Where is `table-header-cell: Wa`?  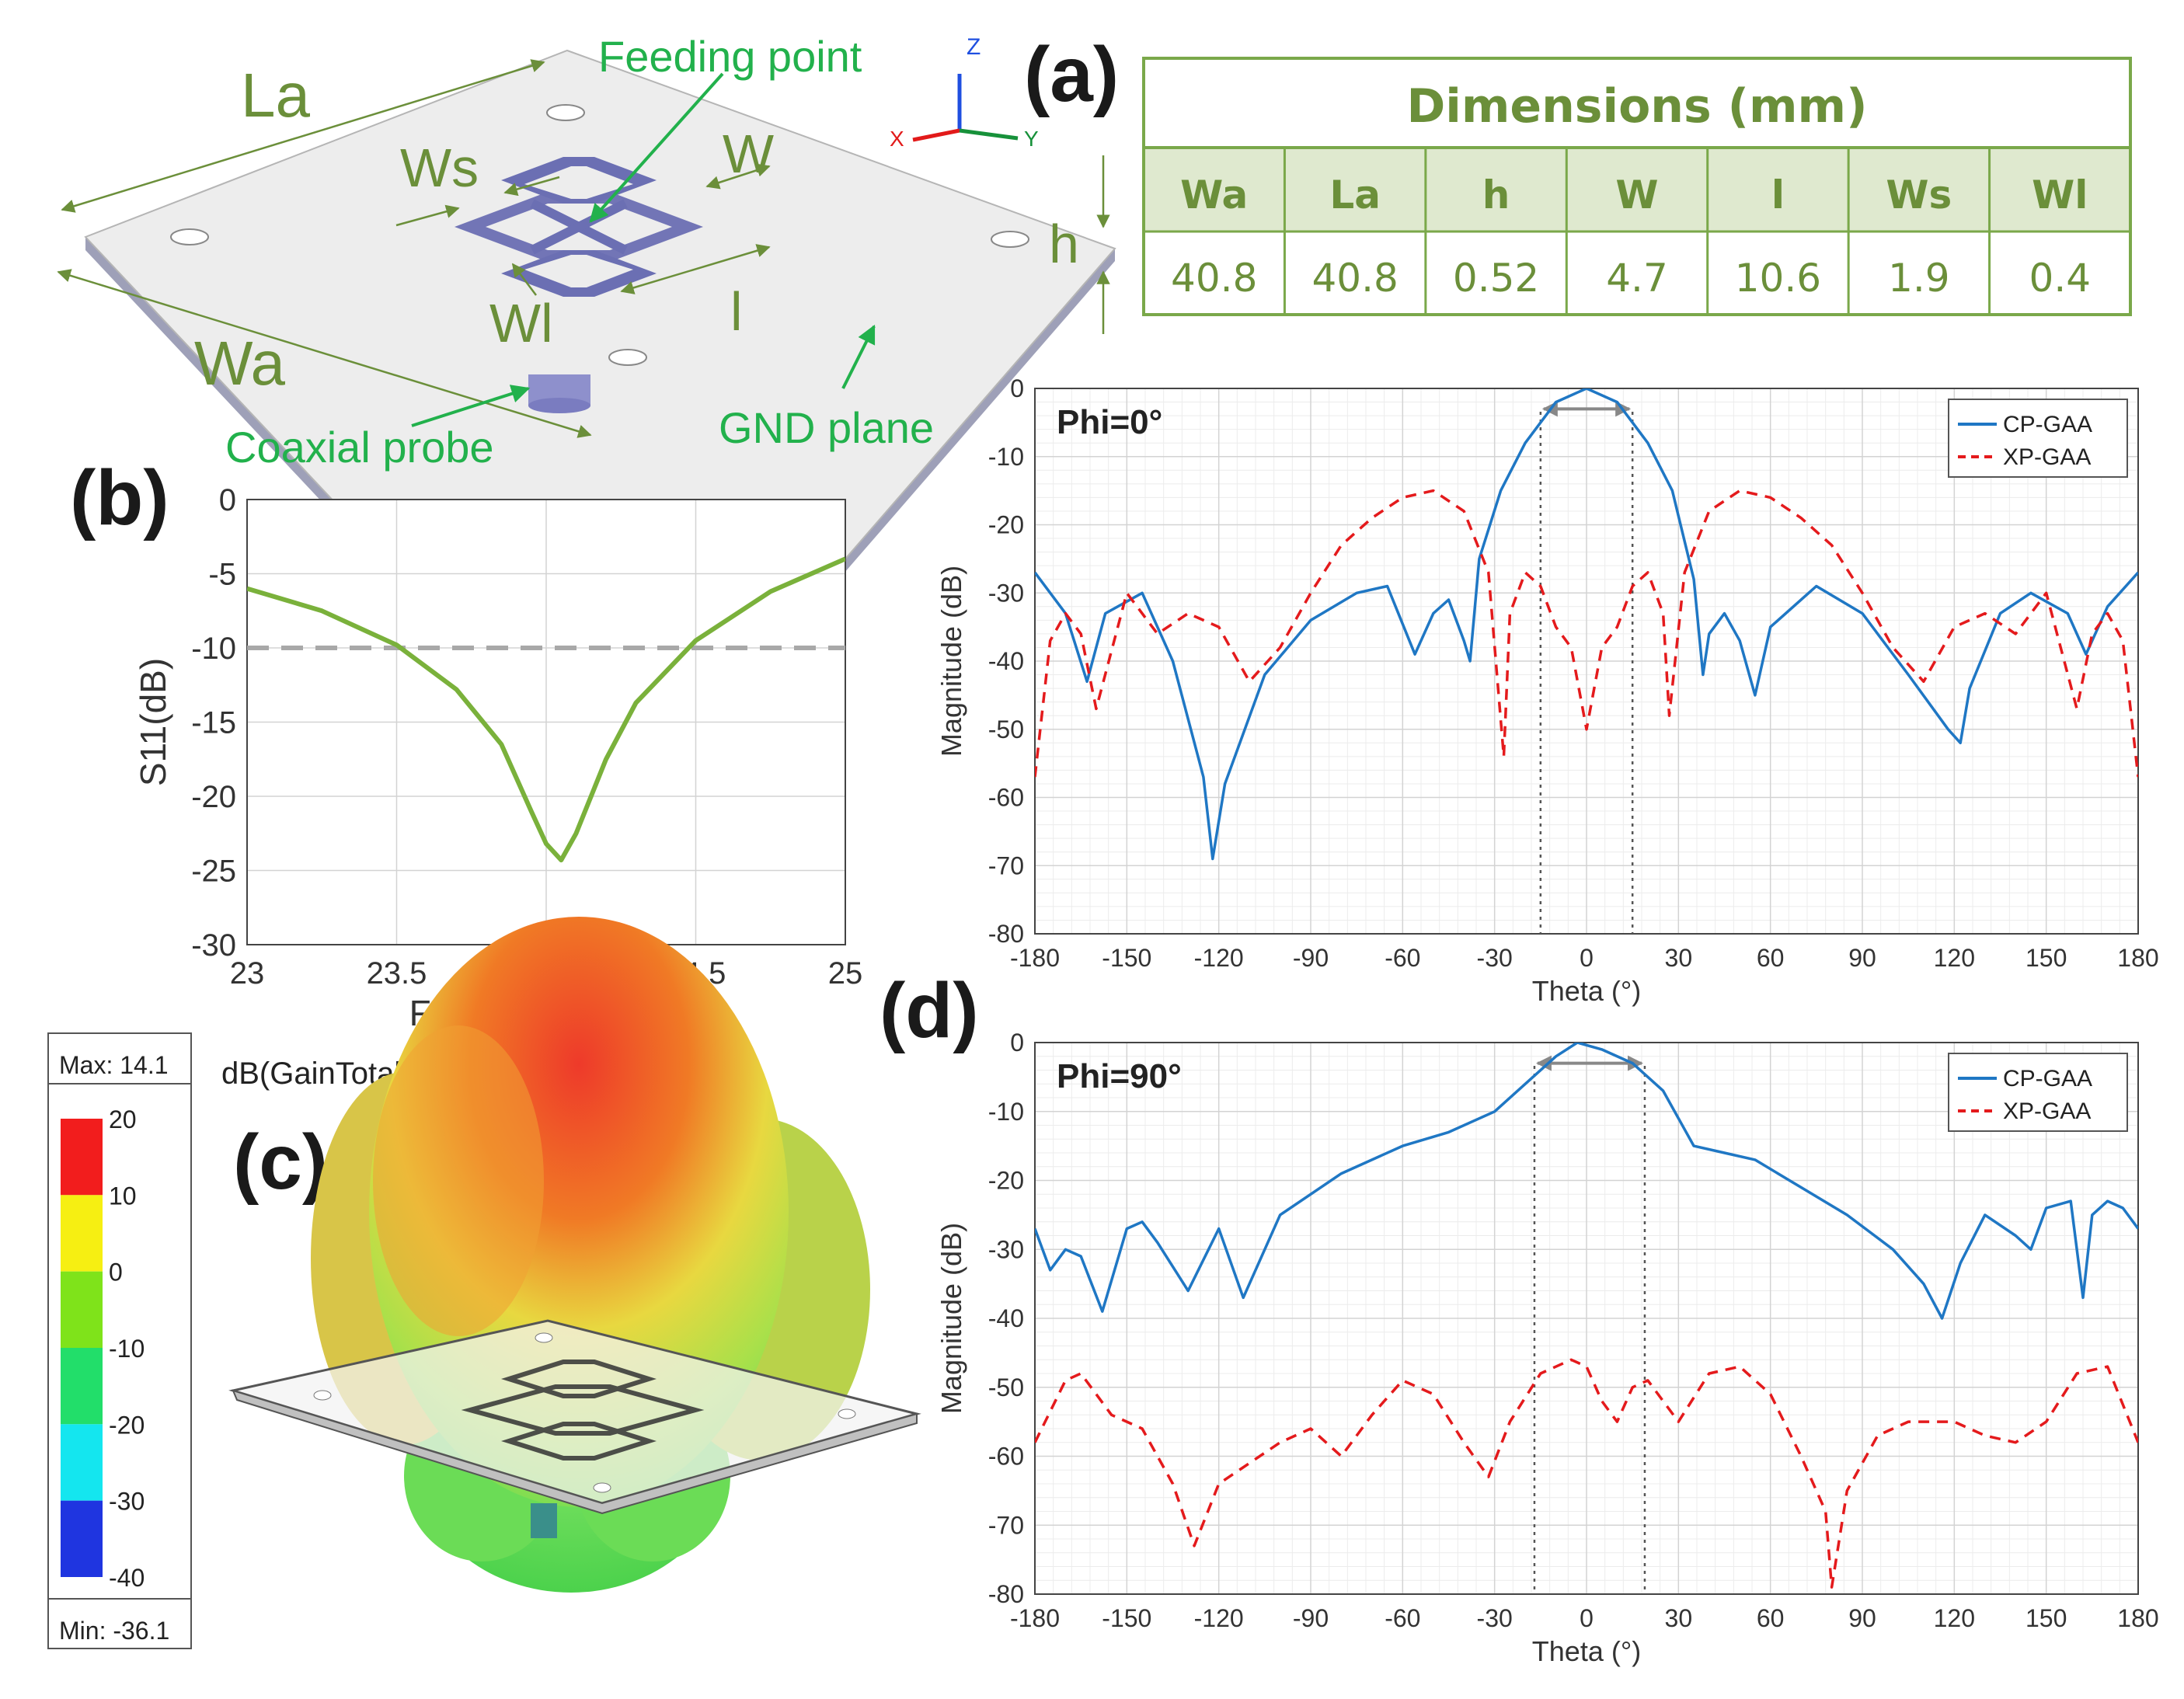 table-header-cell: Wa is located at coordinates (1214, 195).